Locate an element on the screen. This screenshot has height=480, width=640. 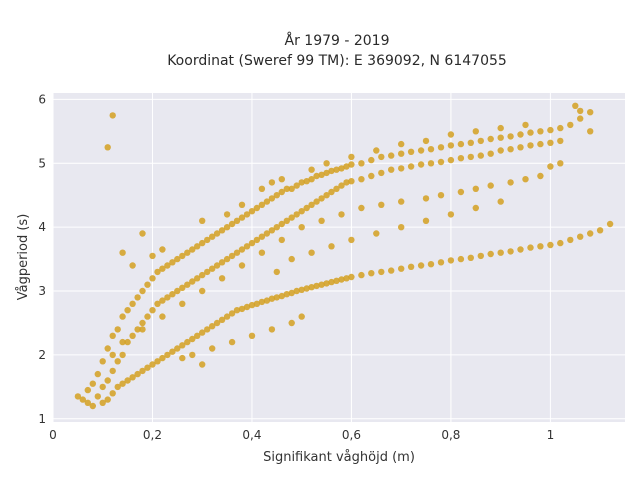
chart-title-line1: År 1979 - 2019 is located at coordinates (337, 40).